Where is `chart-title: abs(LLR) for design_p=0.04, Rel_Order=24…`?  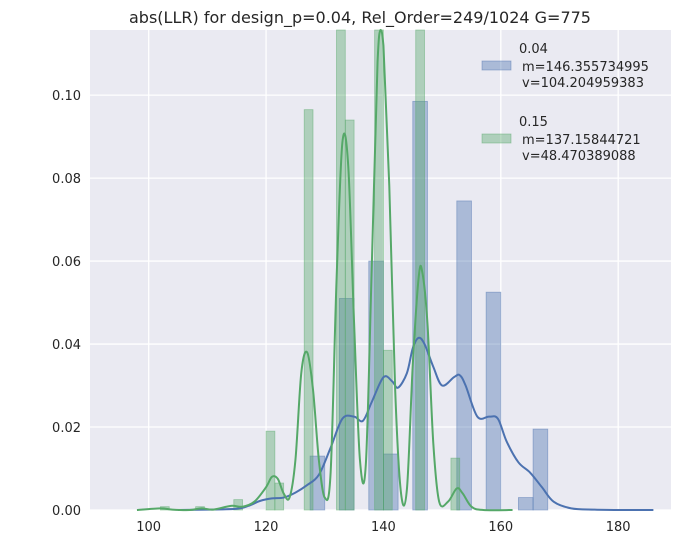 chart-title: abs(LLR) for design_p=0.04, Rel_Order=24… is located at coordinates (360, 18).